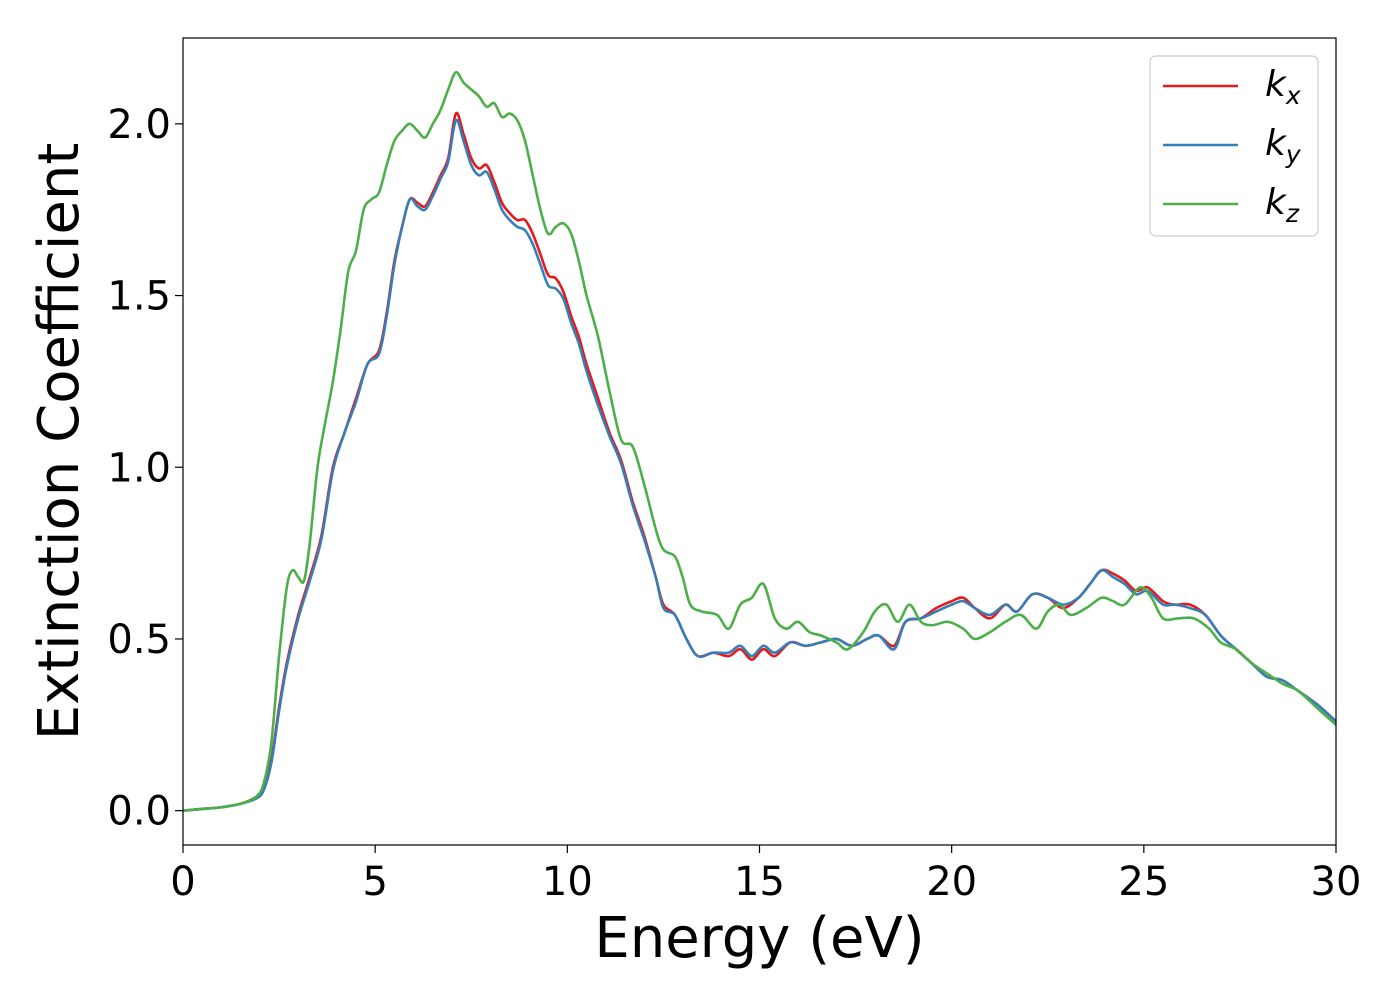 The image size is (1400, 1000). I want to click on x-tick-label: 30, so click(1336, 882).